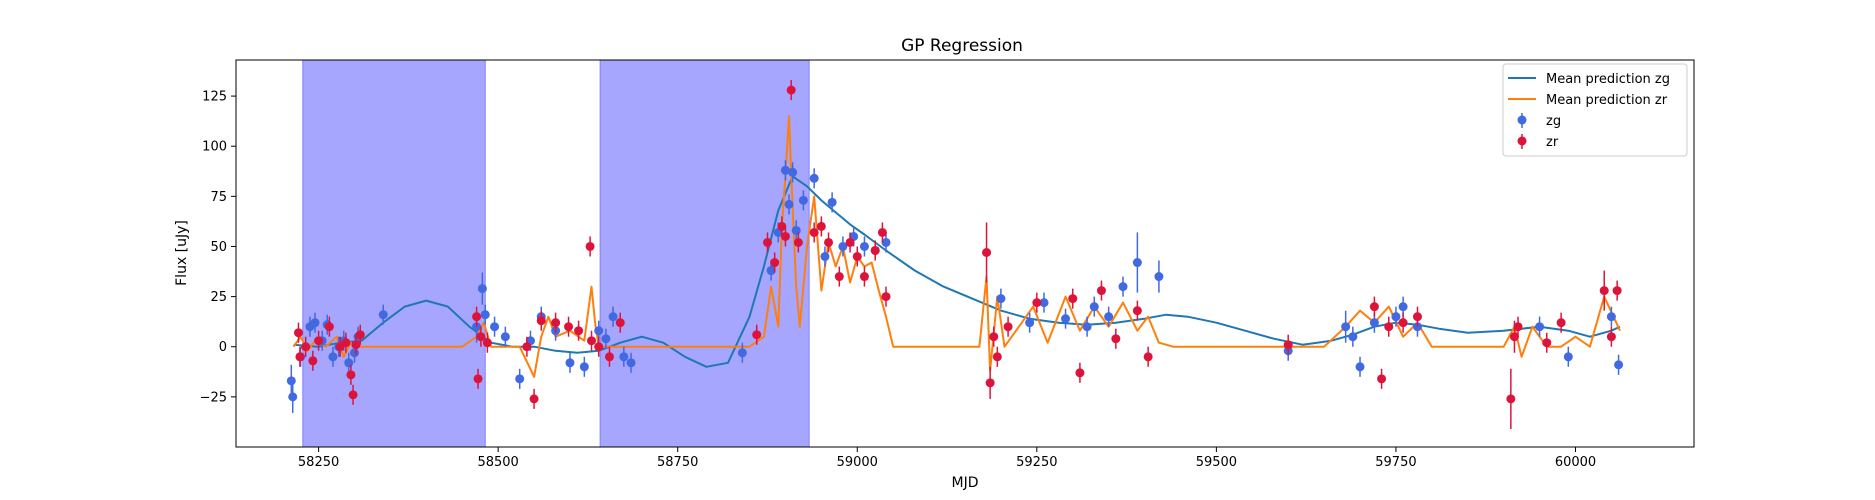  I want to click on legend-marker-zg, so click(1522, 120).